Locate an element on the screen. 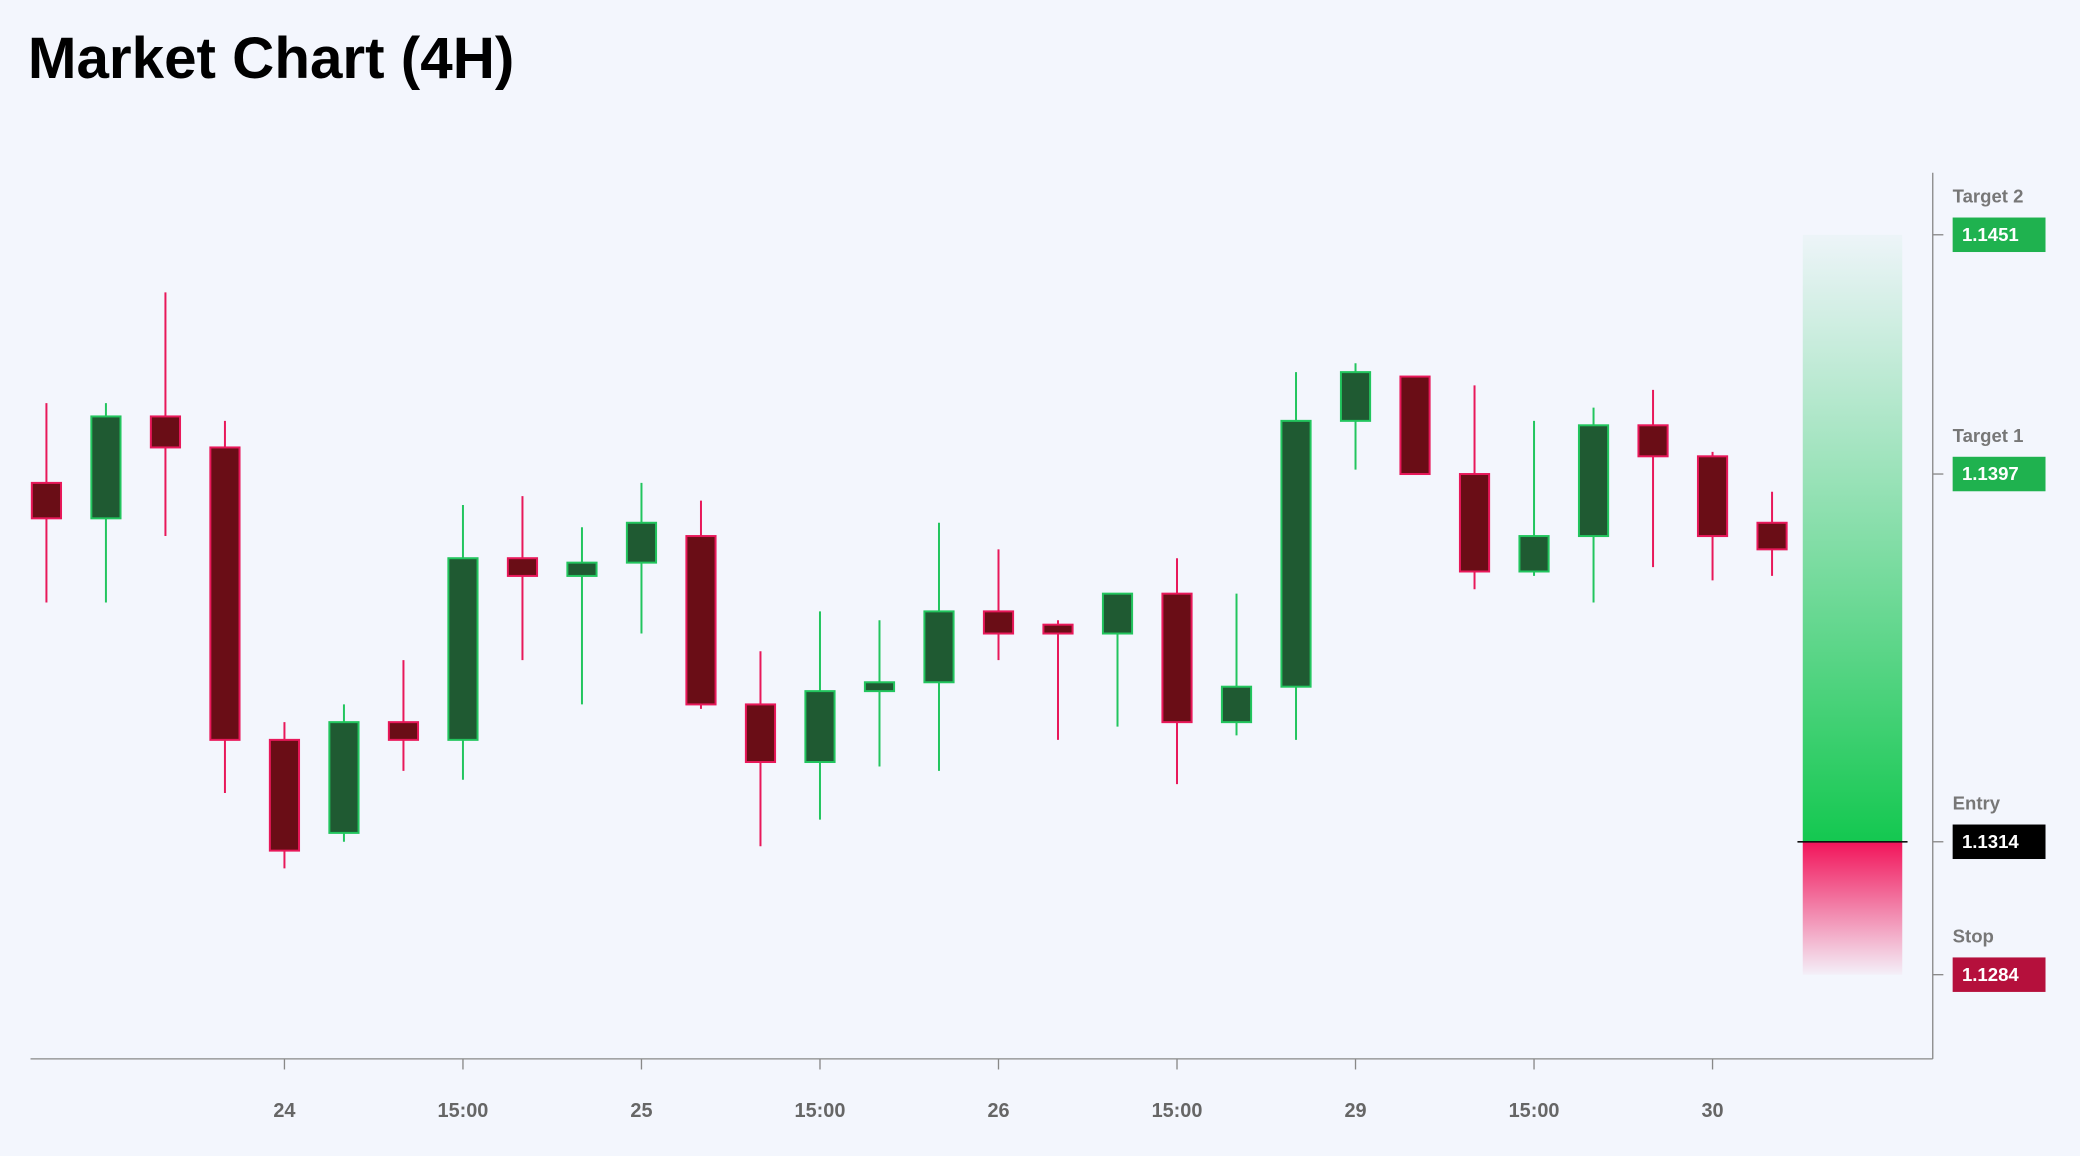 The image size is (2080, 1156). level-value: 1.1397 is located at coordinates (1990, 473).